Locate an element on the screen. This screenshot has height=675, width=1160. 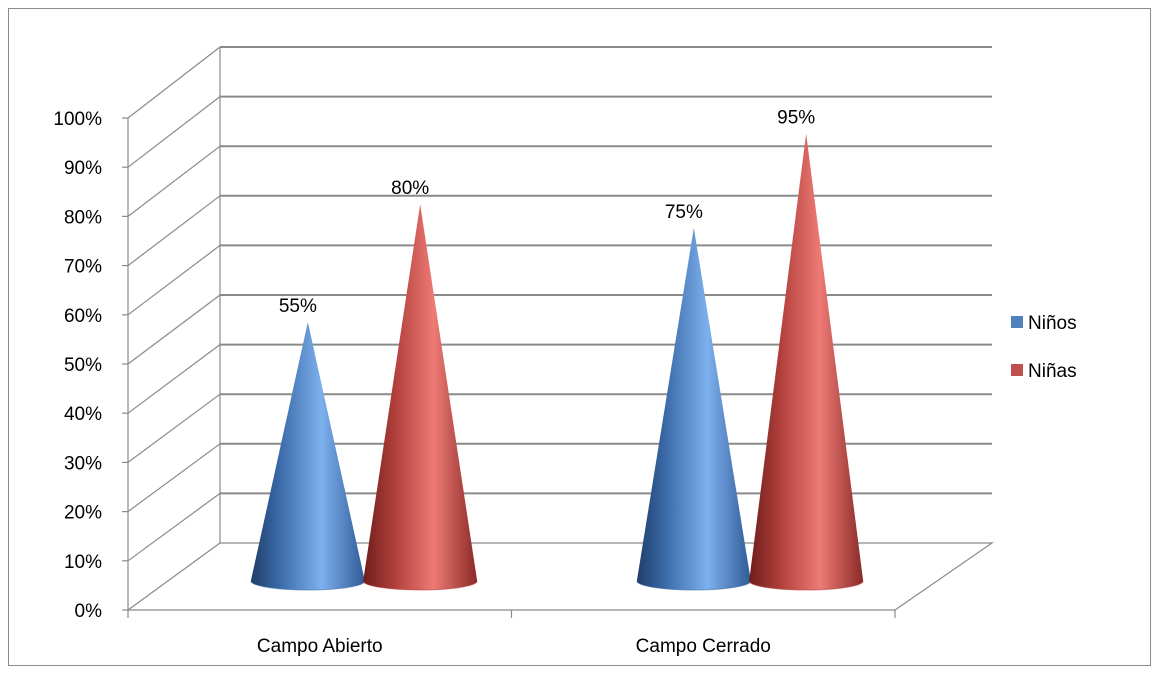
x-tick-label: Campo Cerrado is located at coordinates (703, 646).